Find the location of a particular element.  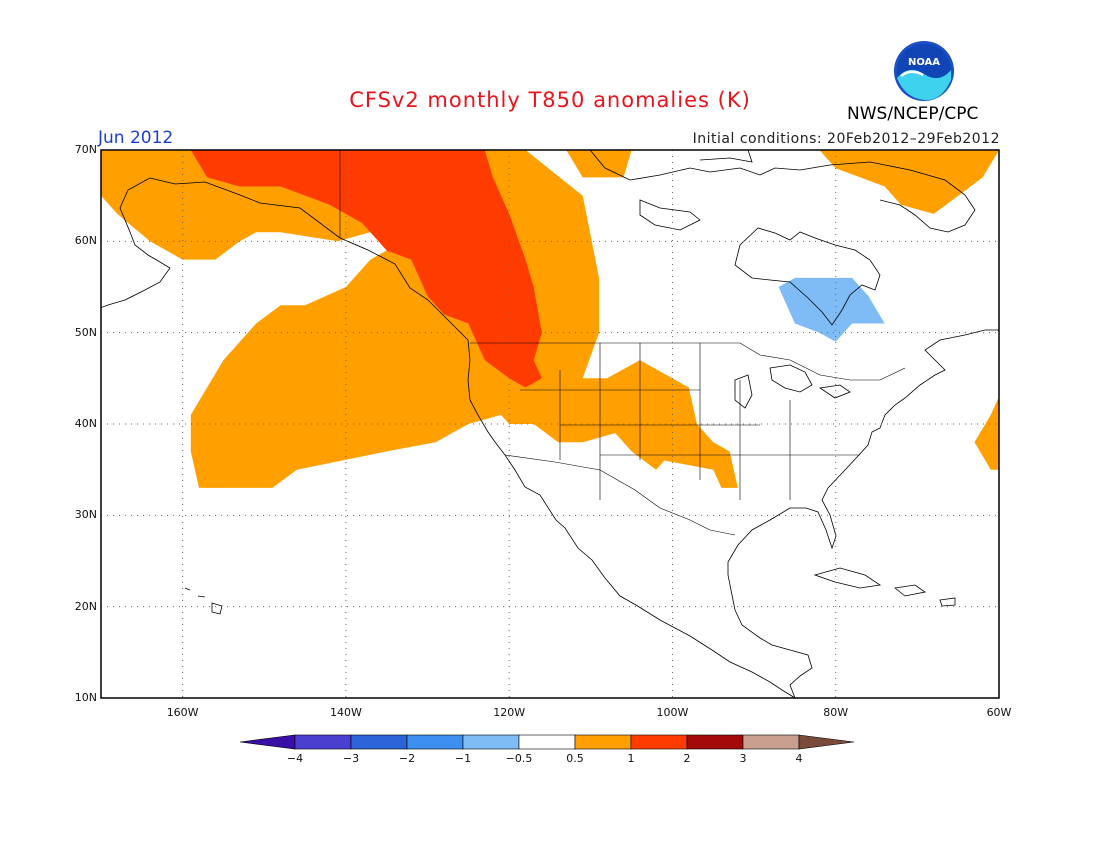

colorbar-tick-label: 0.5 is located at coordinates (575, 758).